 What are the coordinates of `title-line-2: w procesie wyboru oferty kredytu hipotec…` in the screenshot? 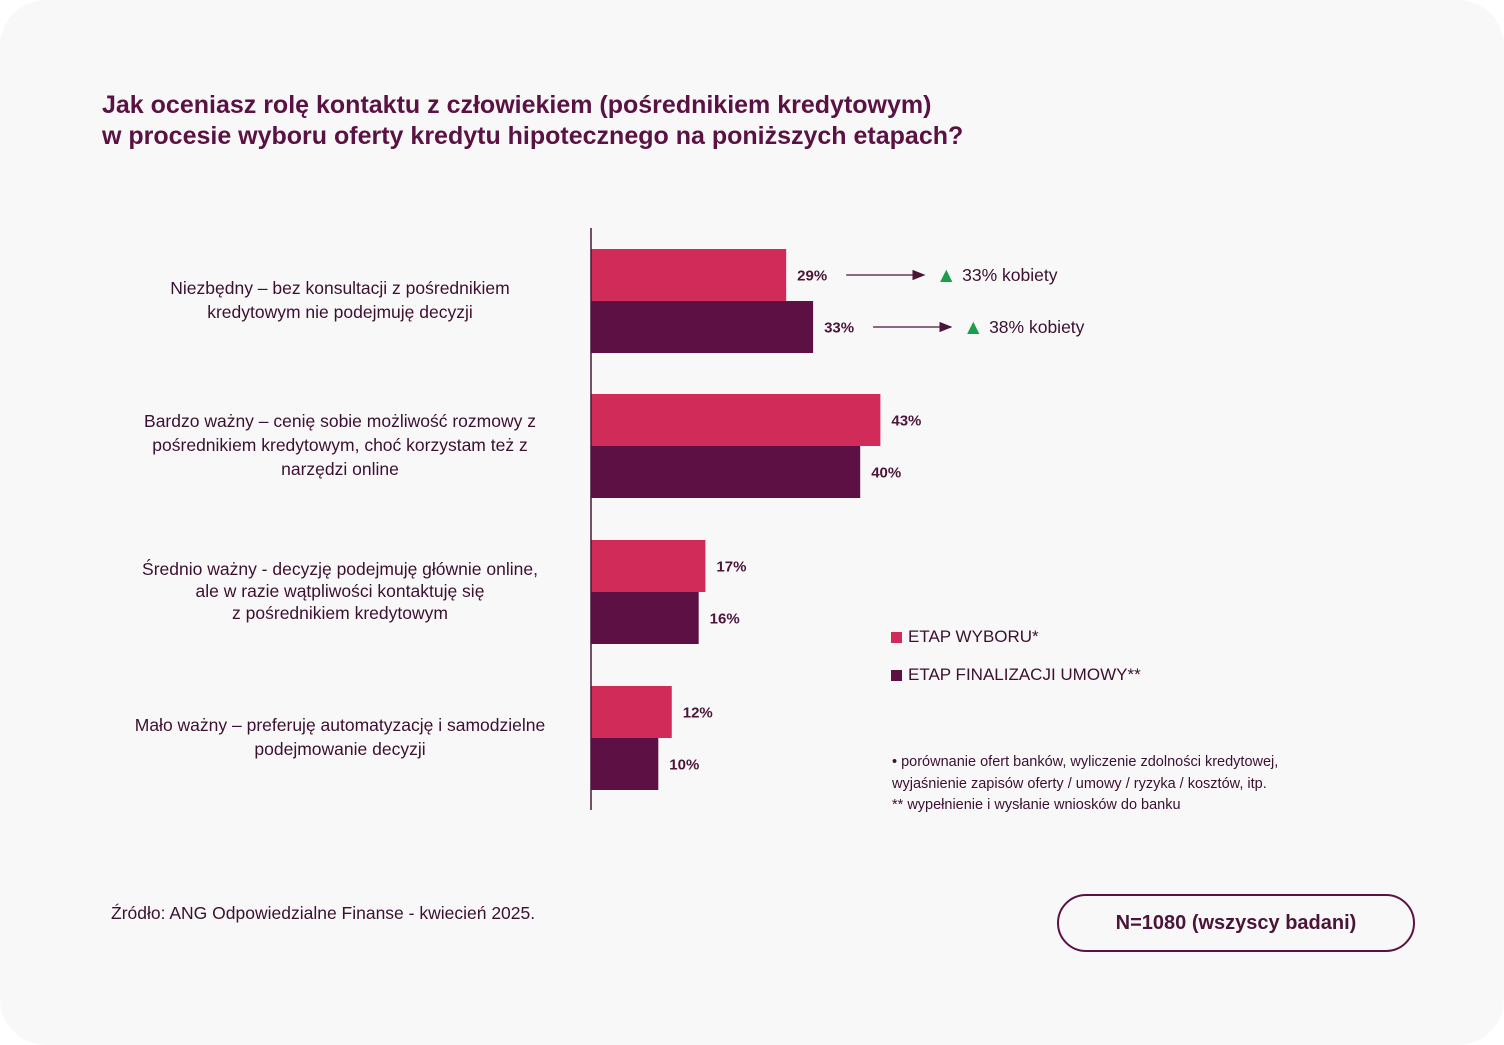 It's located at (533, 136).